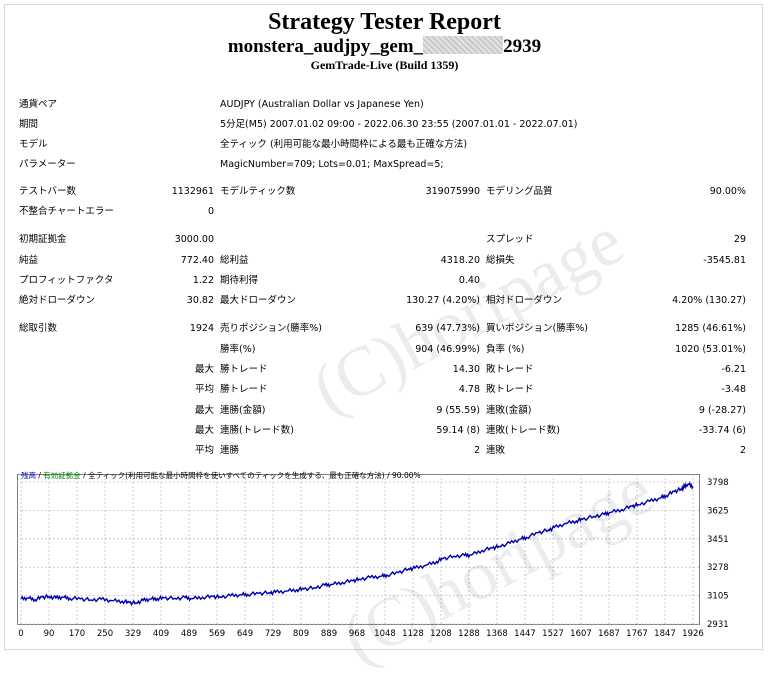 This screenshot has width=769, height=681. I want to click on info-label-params: パラメーター, so click(47, 164).